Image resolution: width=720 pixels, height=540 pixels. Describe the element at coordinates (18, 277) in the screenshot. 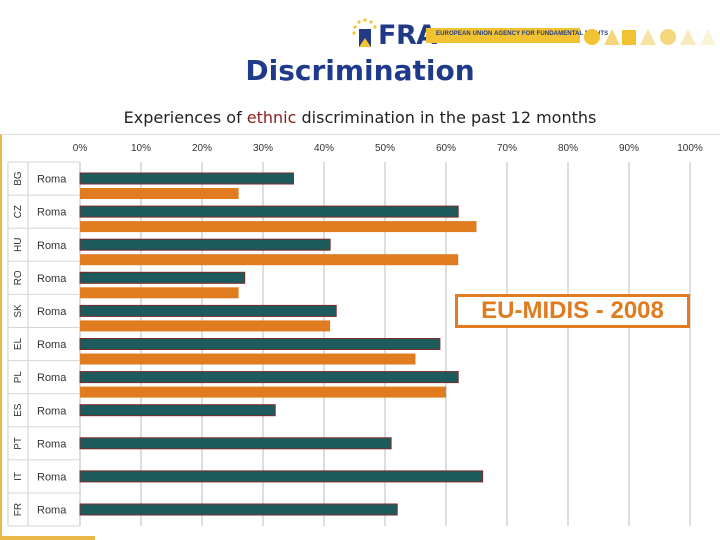

I see `country-label: RO` at that location.